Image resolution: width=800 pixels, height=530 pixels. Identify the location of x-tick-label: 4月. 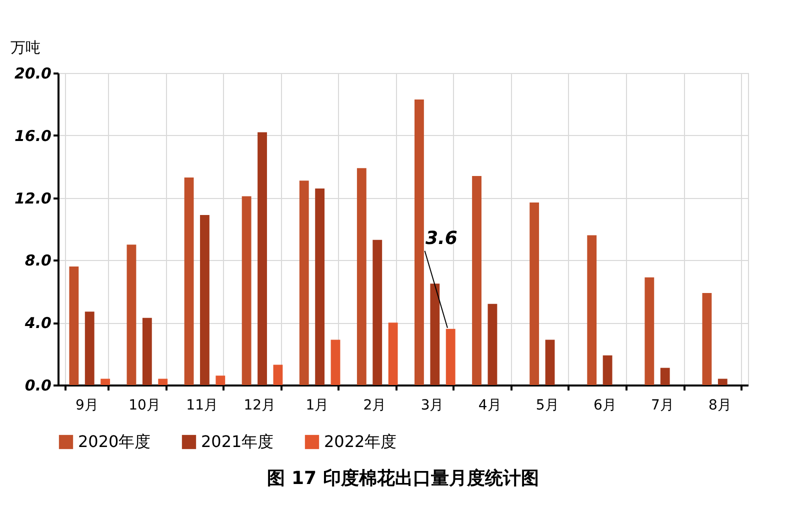
(490, 406).